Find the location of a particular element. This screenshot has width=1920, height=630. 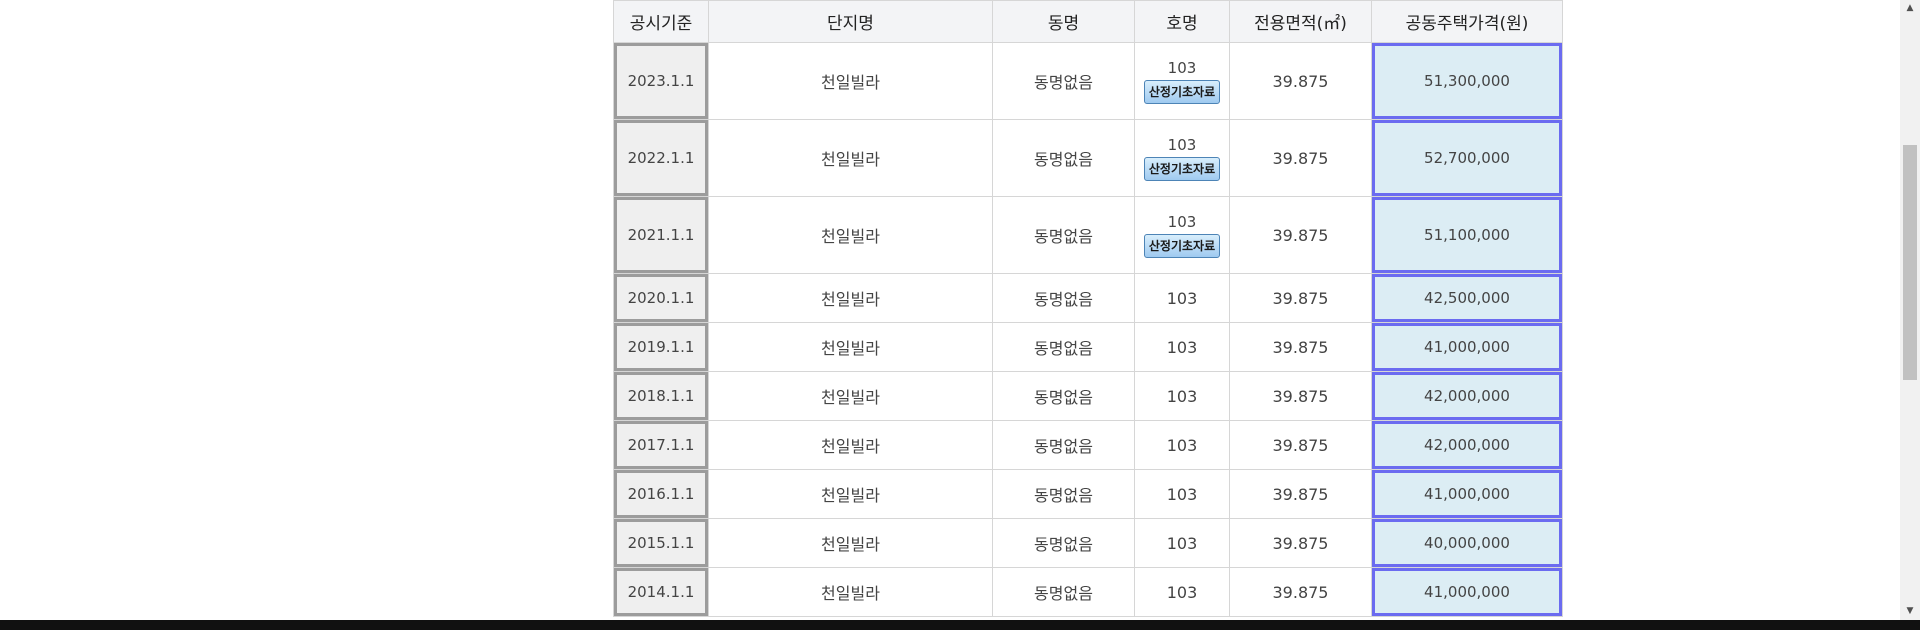

header-ho: 호명 is located at coordinates (1182, 21).